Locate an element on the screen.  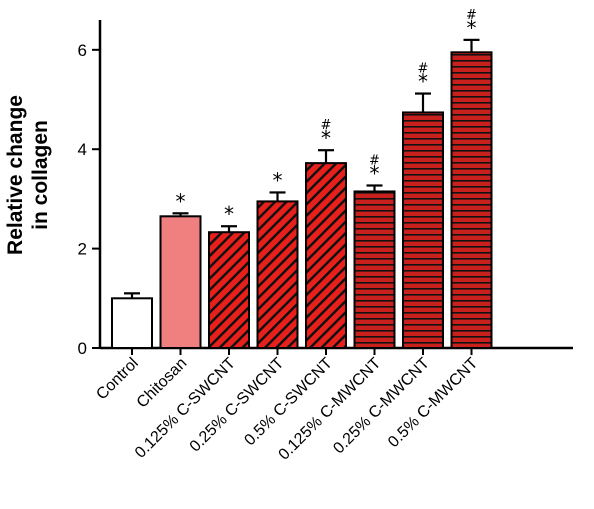
category-label-4: 0.5% C-SWCNT is located at coordinates (288, 402).